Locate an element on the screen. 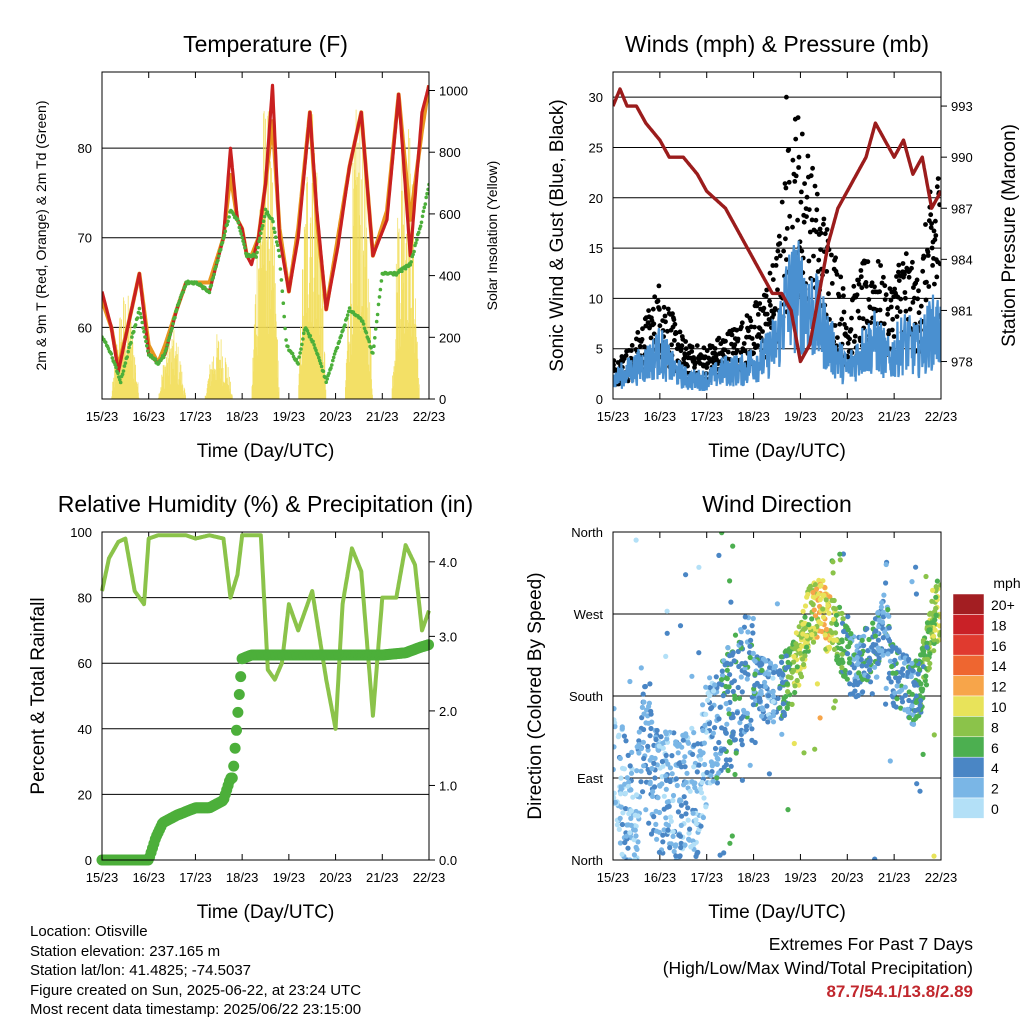  y-tick-label: 0 is located at coordinates (88, 860).